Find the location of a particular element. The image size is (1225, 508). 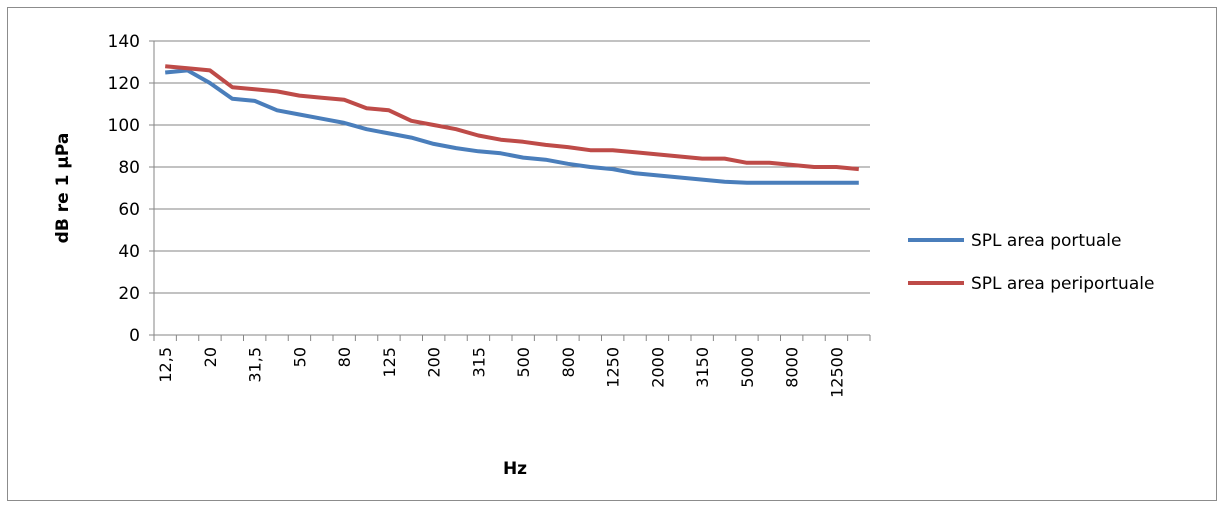

x-tick-label: 80 is located at coordinates (344, 357).